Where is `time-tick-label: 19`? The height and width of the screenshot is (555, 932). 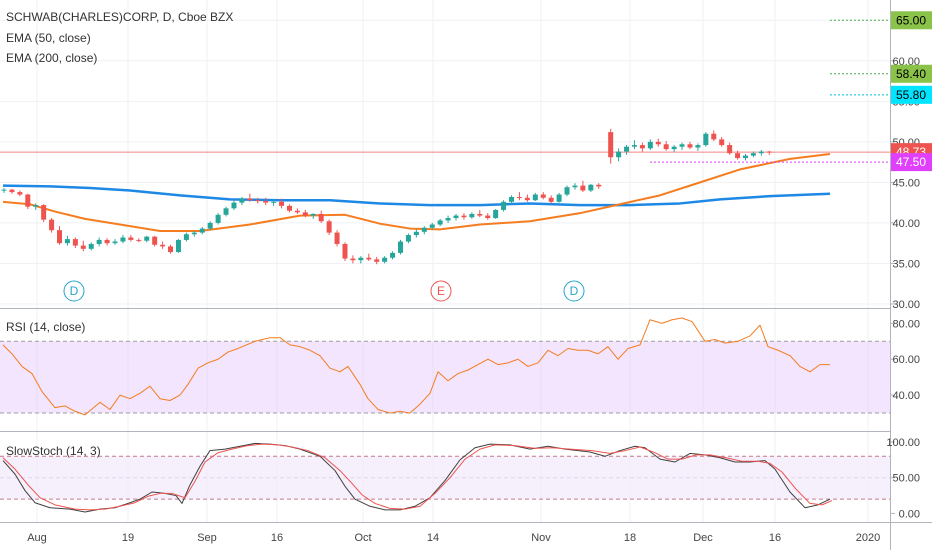 time-tick-label: 19 is located at coordinates (128, 538).